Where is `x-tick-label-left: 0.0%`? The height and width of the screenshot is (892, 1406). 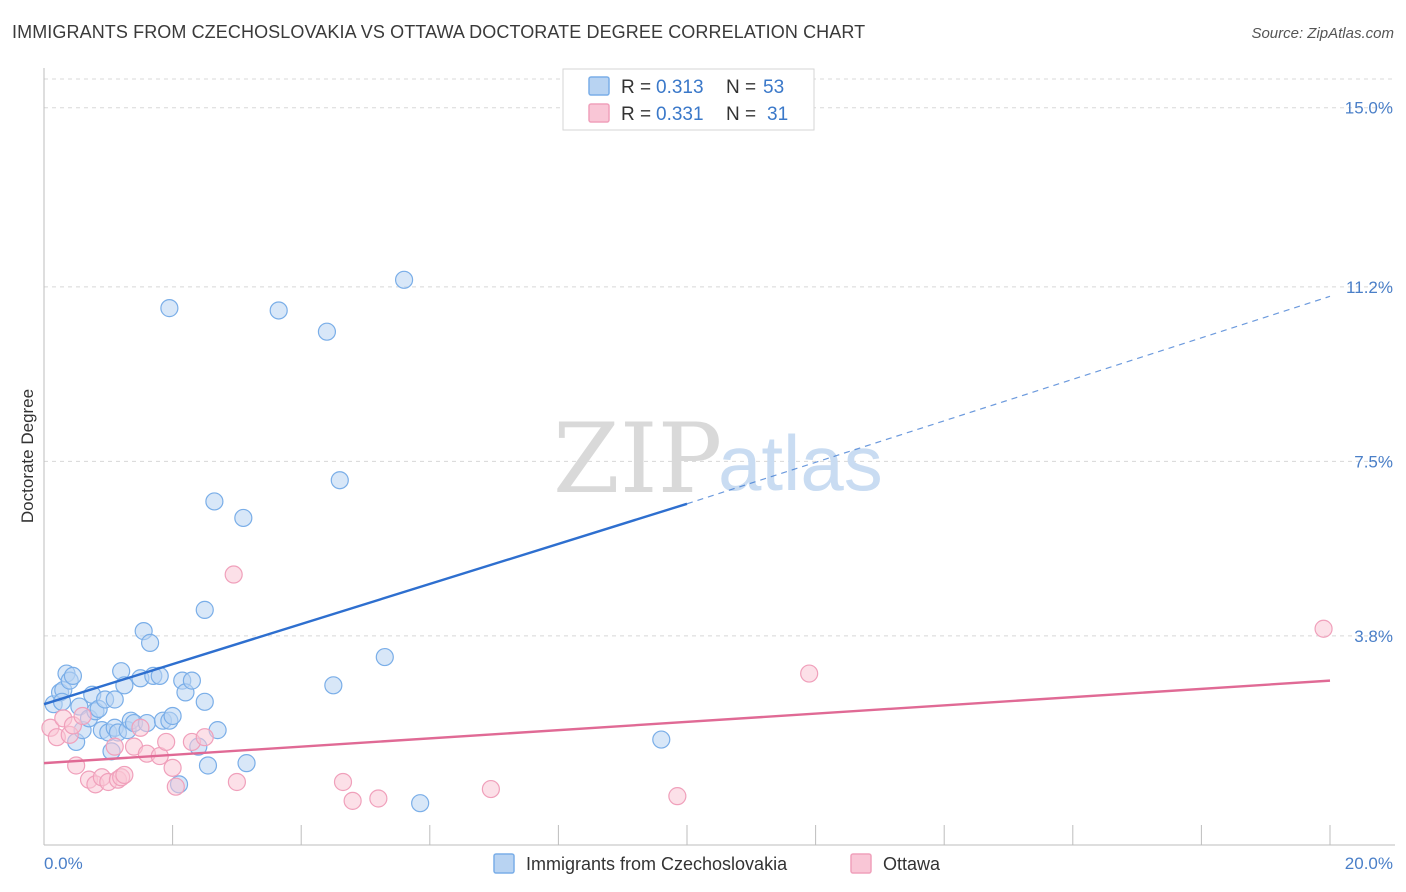 x-tick-label-left: 0.0% is located at coordinates (63, 863).